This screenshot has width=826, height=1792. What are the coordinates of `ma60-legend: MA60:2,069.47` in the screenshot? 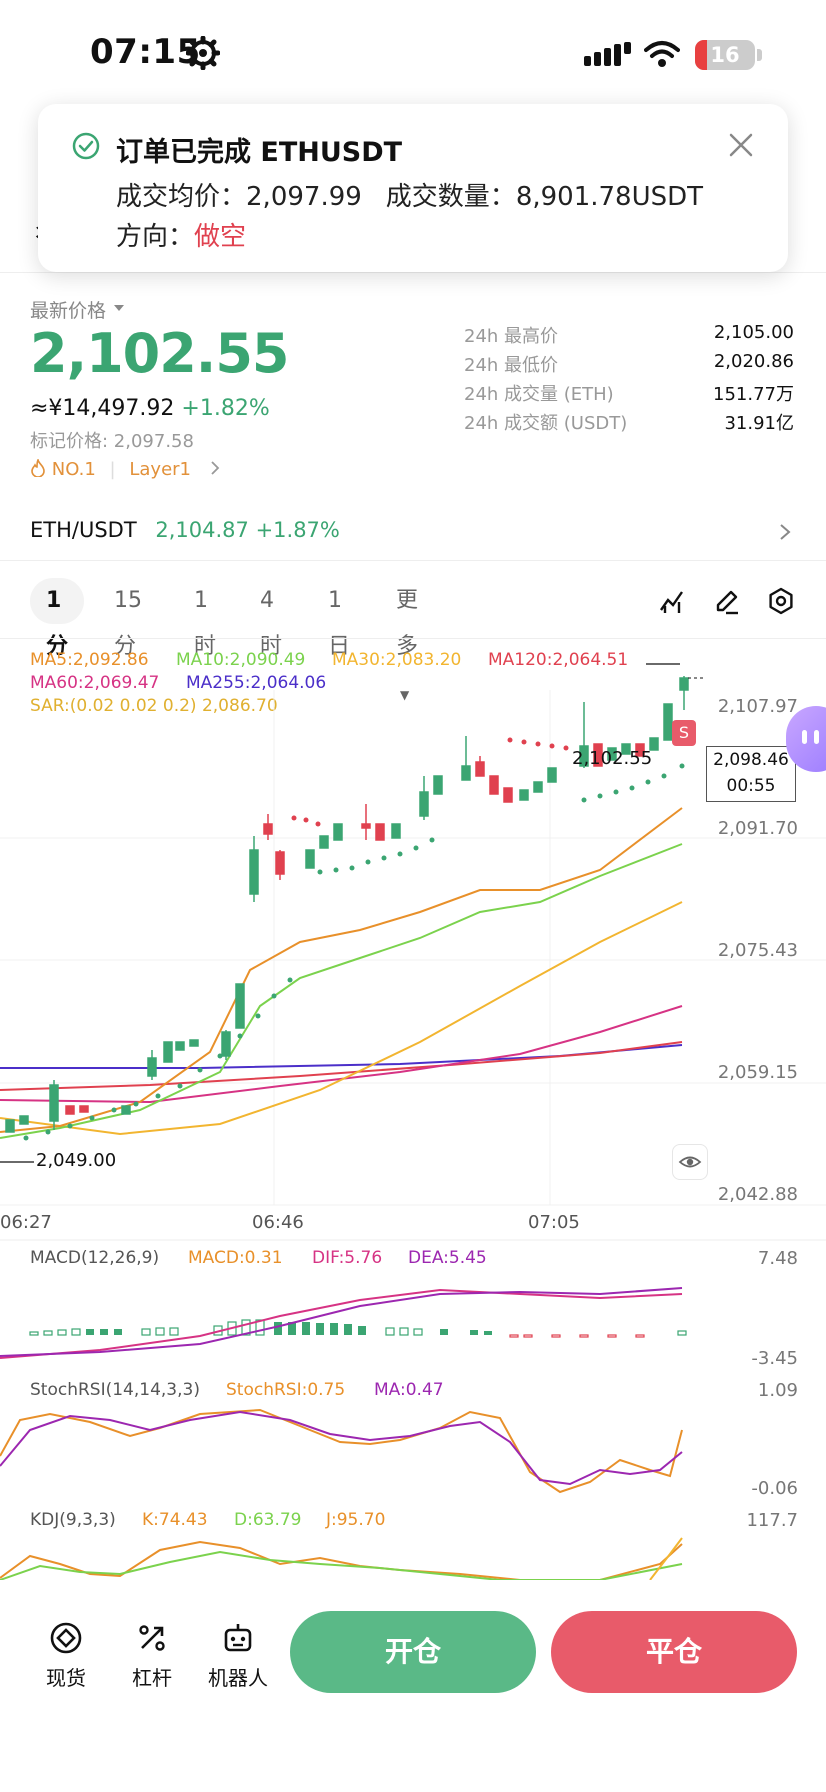 It's located at (95, 683).